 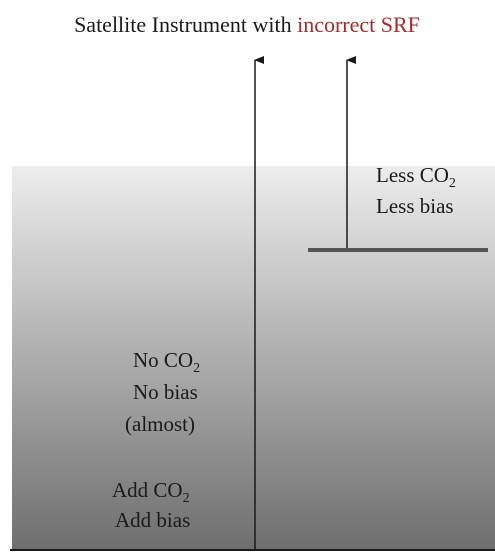 I want to click on no-co2-subscript: 2, so click(x=196, y=368).